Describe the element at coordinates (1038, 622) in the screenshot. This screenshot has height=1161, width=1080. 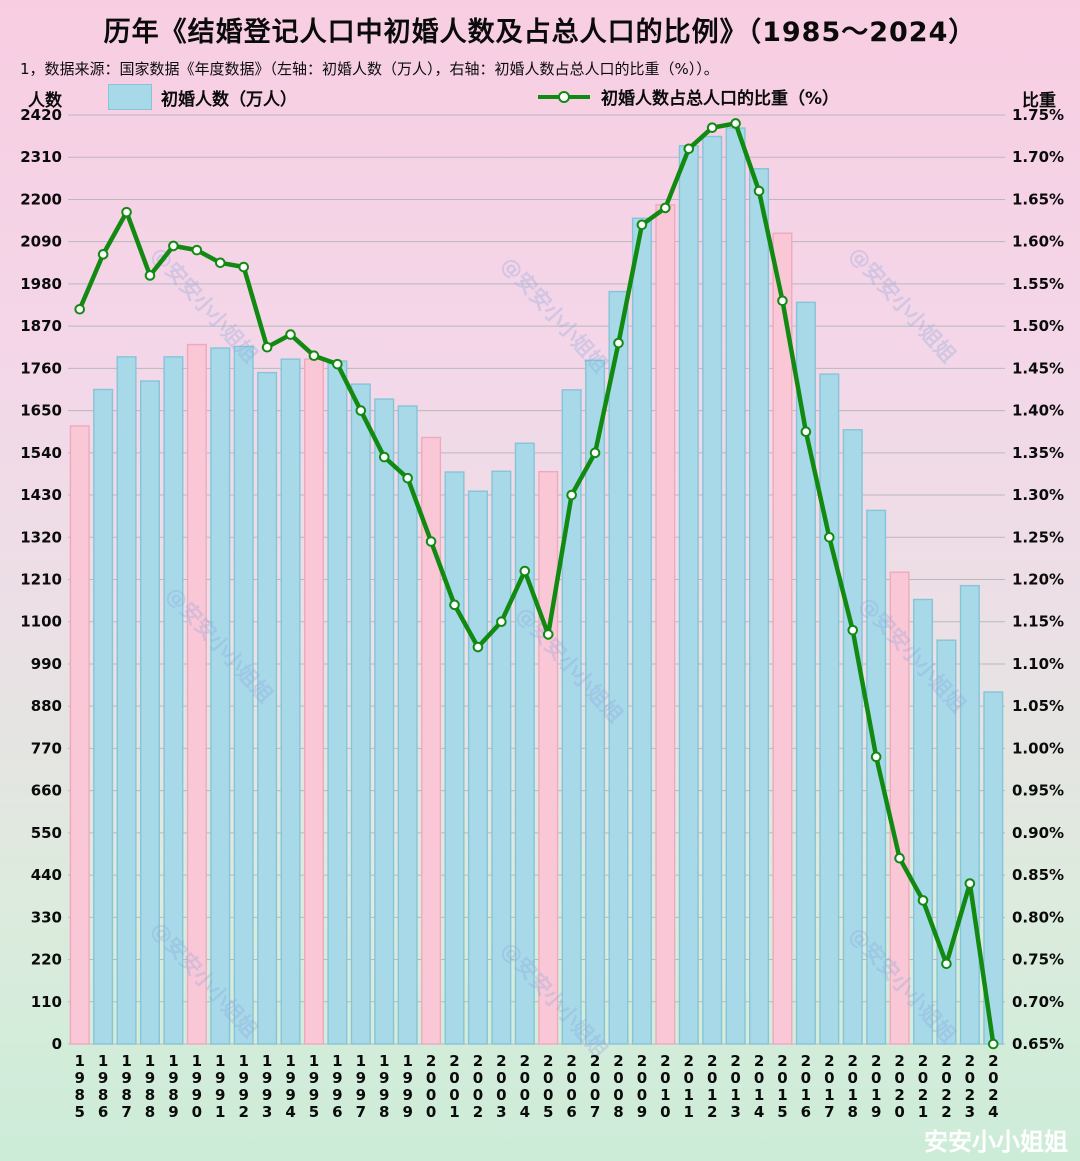
I see `right-axis-tick: 1.15%` at that location.